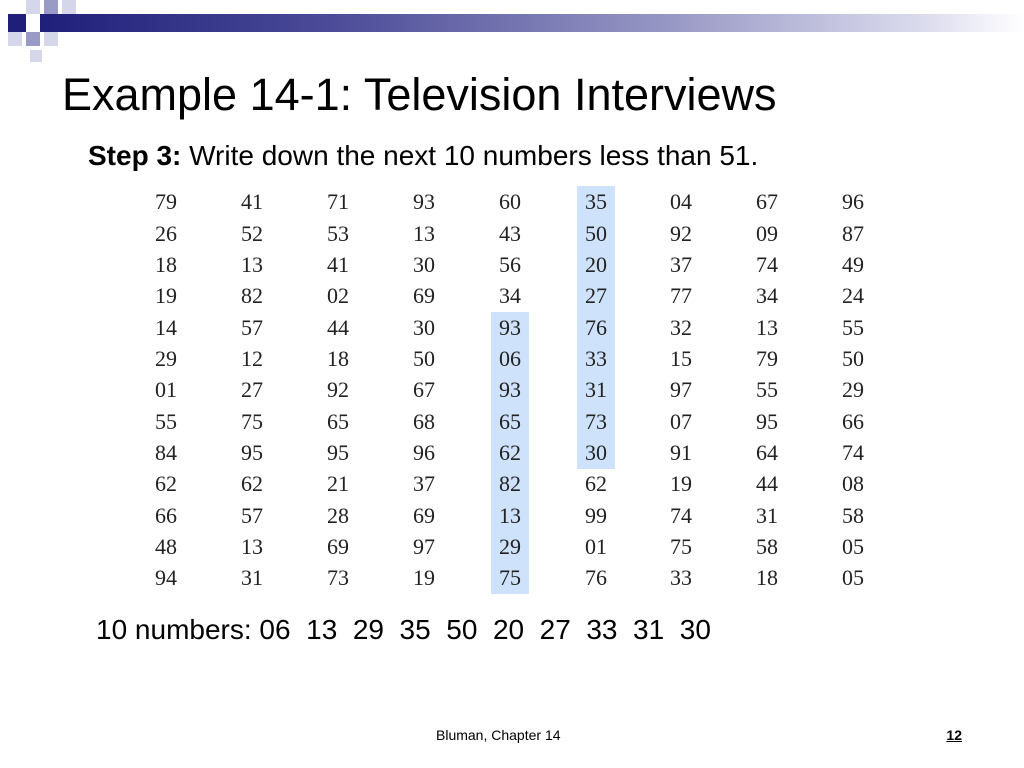  Describe the element at coordinates (424, 452) in the screenshot. I see `table-cell: 96` at that location.